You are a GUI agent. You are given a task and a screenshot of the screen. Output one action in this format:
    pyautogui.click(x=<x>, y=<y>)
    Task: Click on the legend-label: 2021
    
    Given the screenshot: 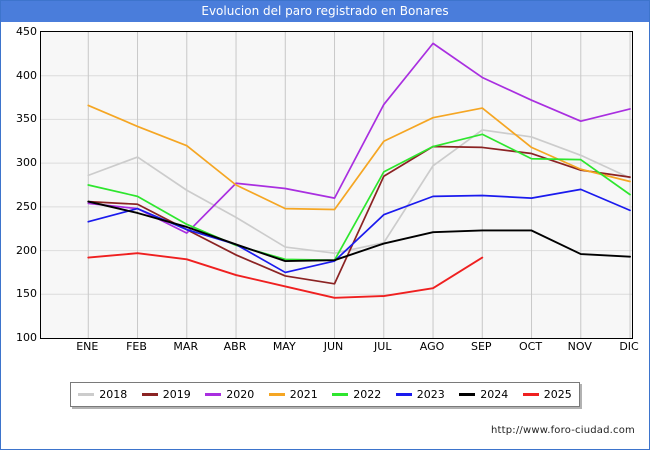 What is the action you would take?
    pyautogui.click(x=303, y=394)
    